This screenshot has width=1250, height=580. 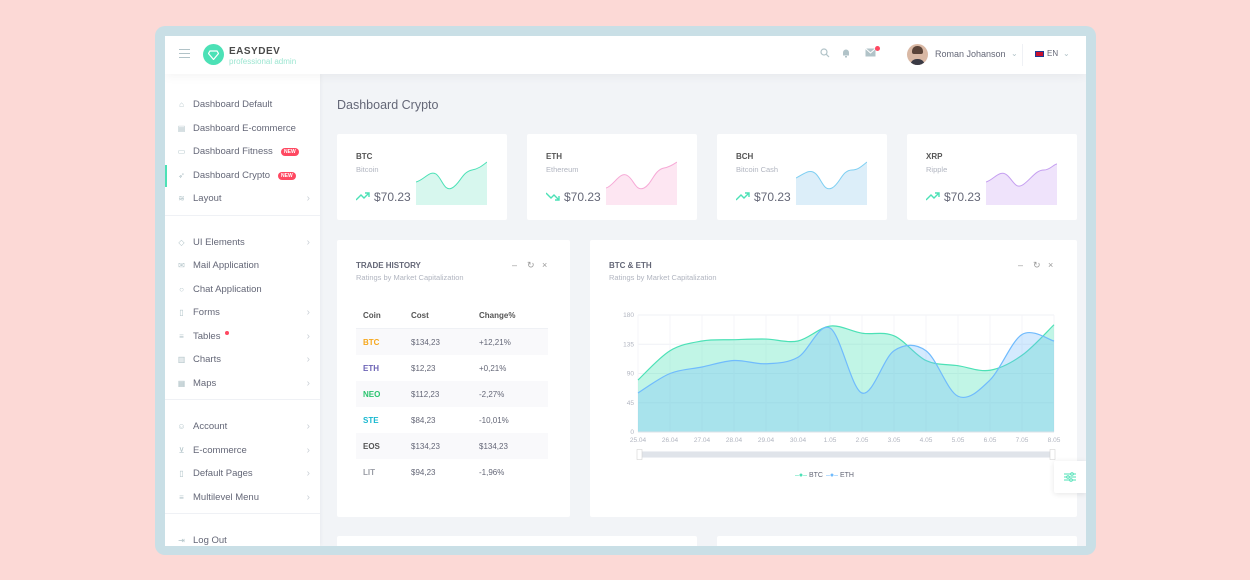 What do you see at coordinates (242, 130) in the screenshot?
I see `sidebar-item-dashboard-e-commerce: ▤ Dashboard E-commerce` at bounding box center [242, 130].